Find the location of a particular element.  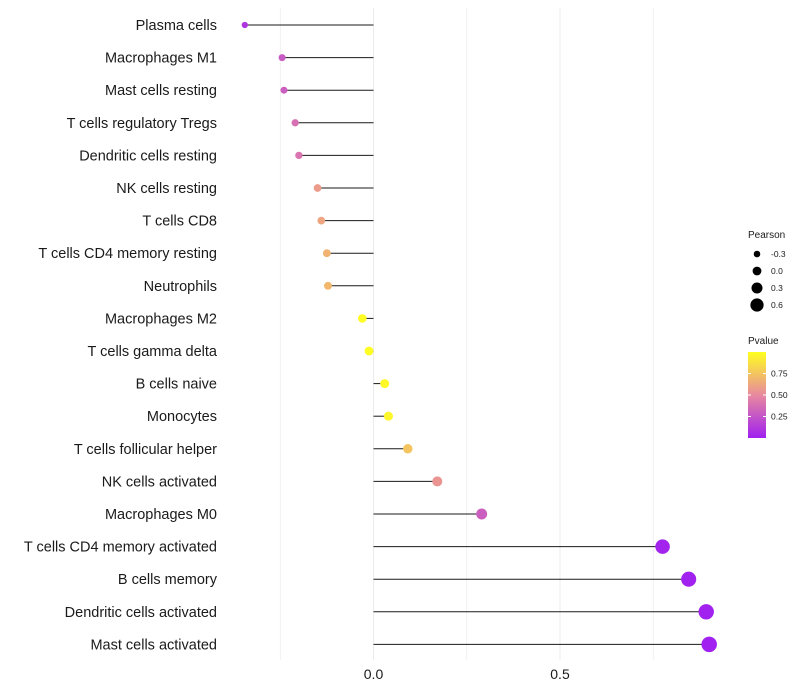

size-legend-label: 0.0 is located at coordinates (777, 271).